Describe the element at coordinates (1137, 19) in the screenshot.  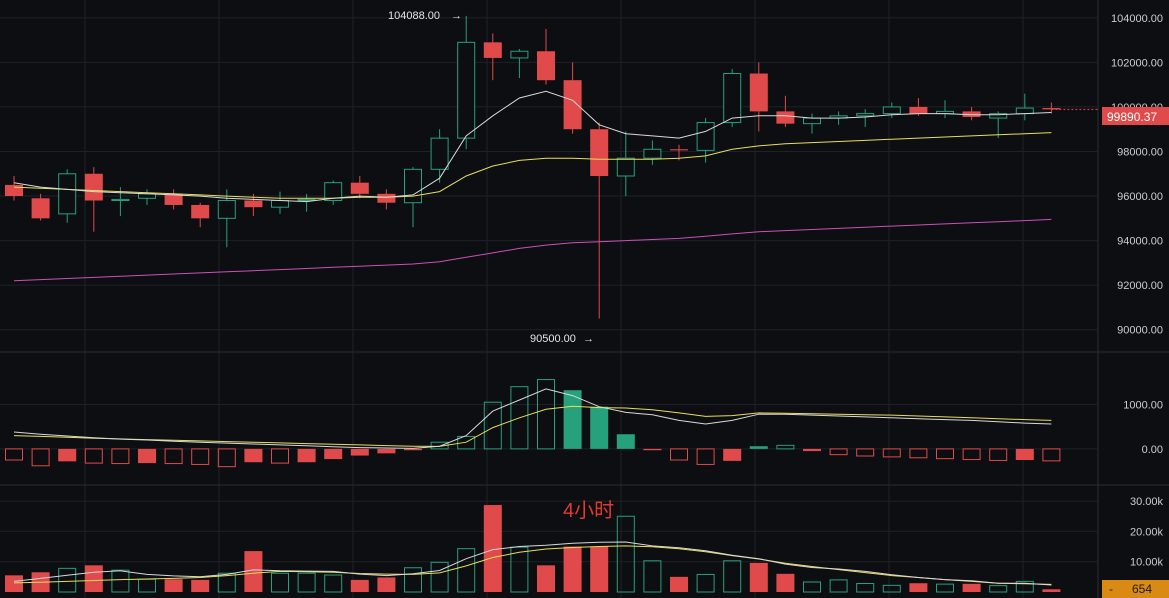
I see `y-tick-label: 104000.00` at that location.